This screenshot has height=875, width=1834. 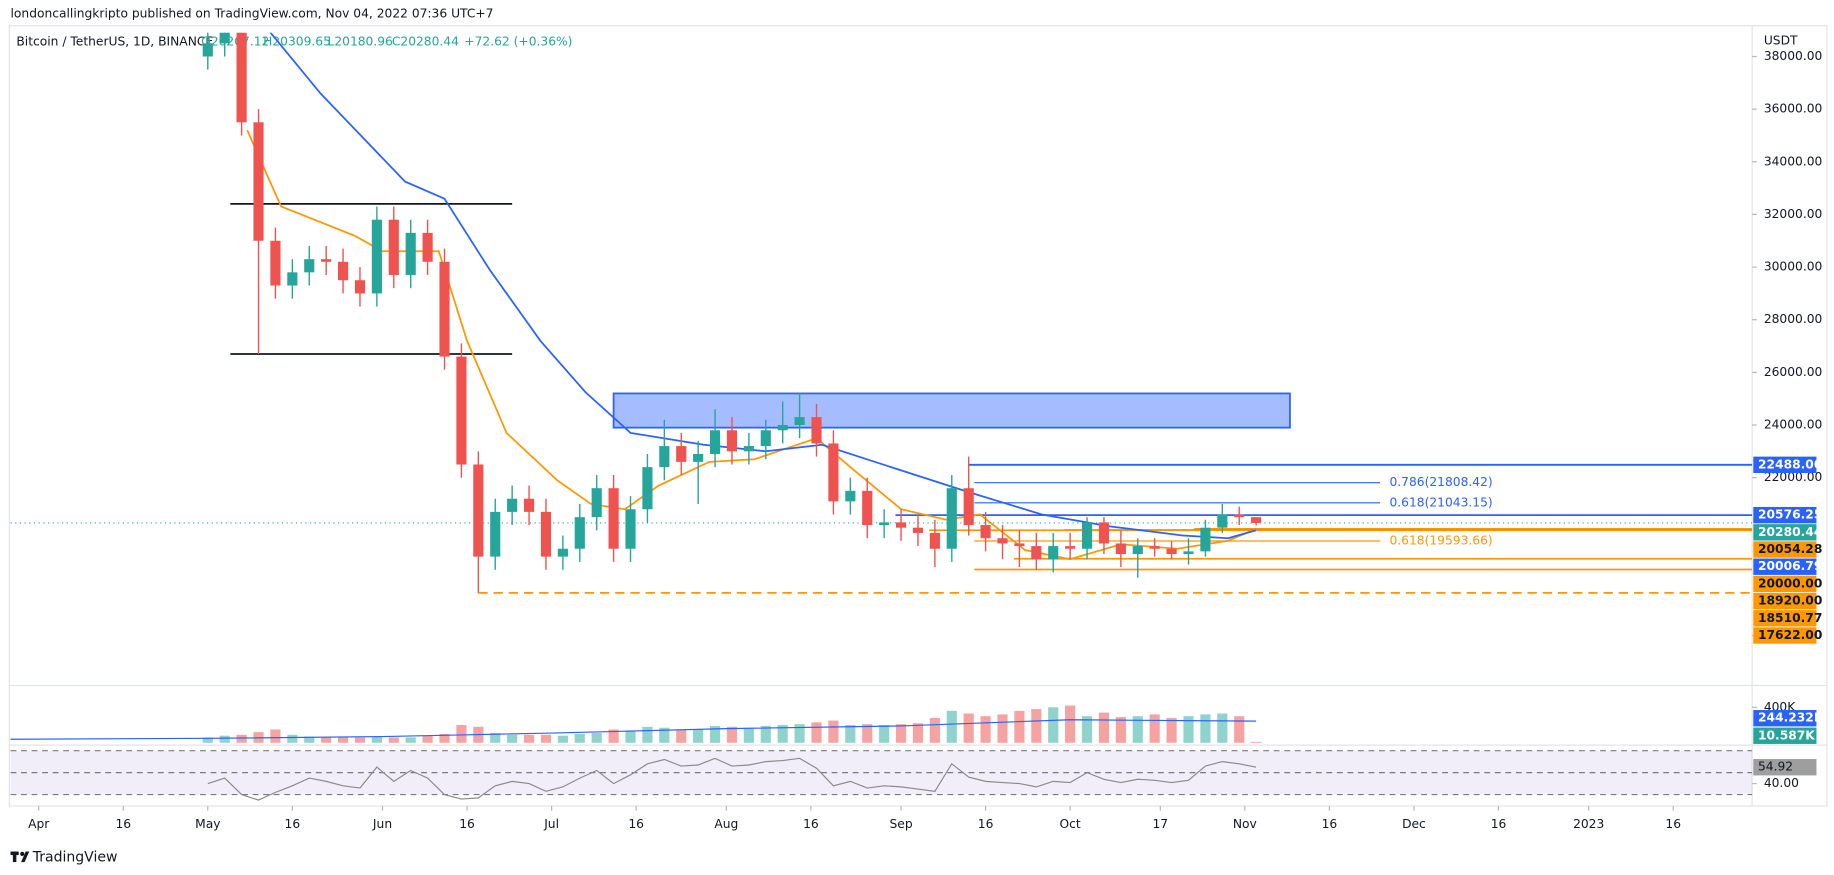 I want to click on x-tick-label: Nov, so click(x=1245, y=824).